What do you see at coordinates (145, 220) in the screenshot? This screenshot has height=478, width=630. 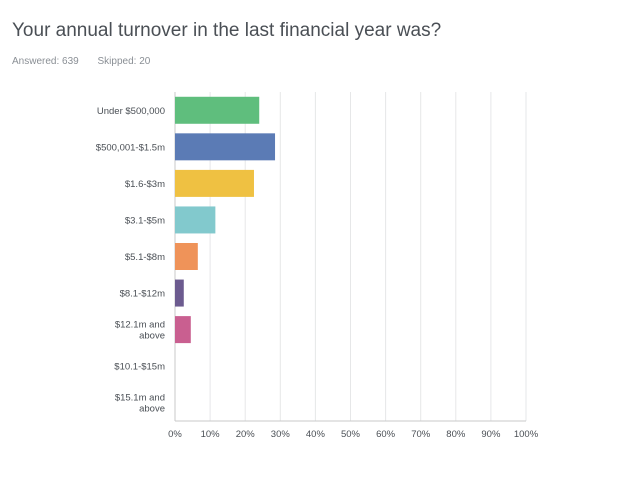 I see `category-label: $3.1-$5m` at bounding box center [145, 220].